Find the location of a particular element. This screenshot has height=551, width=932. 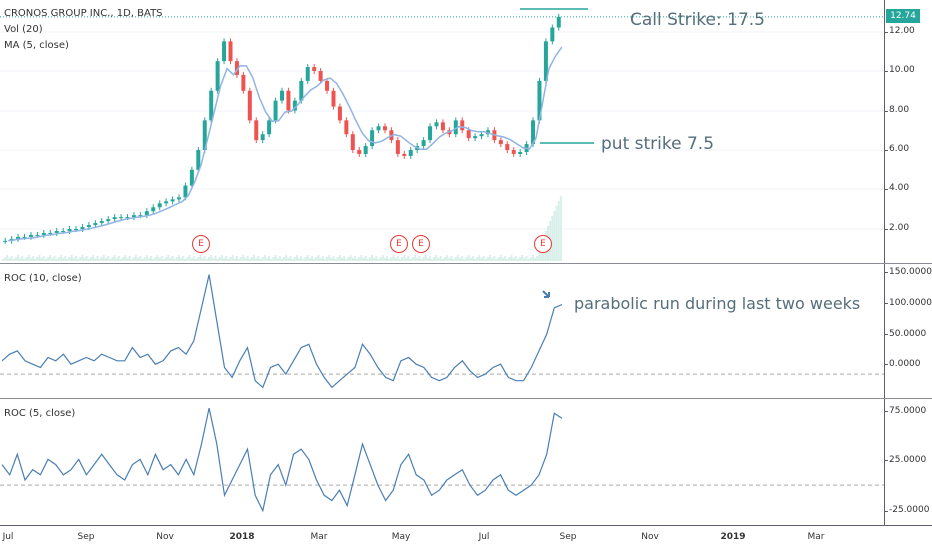

roc10-axis: 150.0000 100.0000 50.0000 0.0000 is located at coordinates (908, 331).